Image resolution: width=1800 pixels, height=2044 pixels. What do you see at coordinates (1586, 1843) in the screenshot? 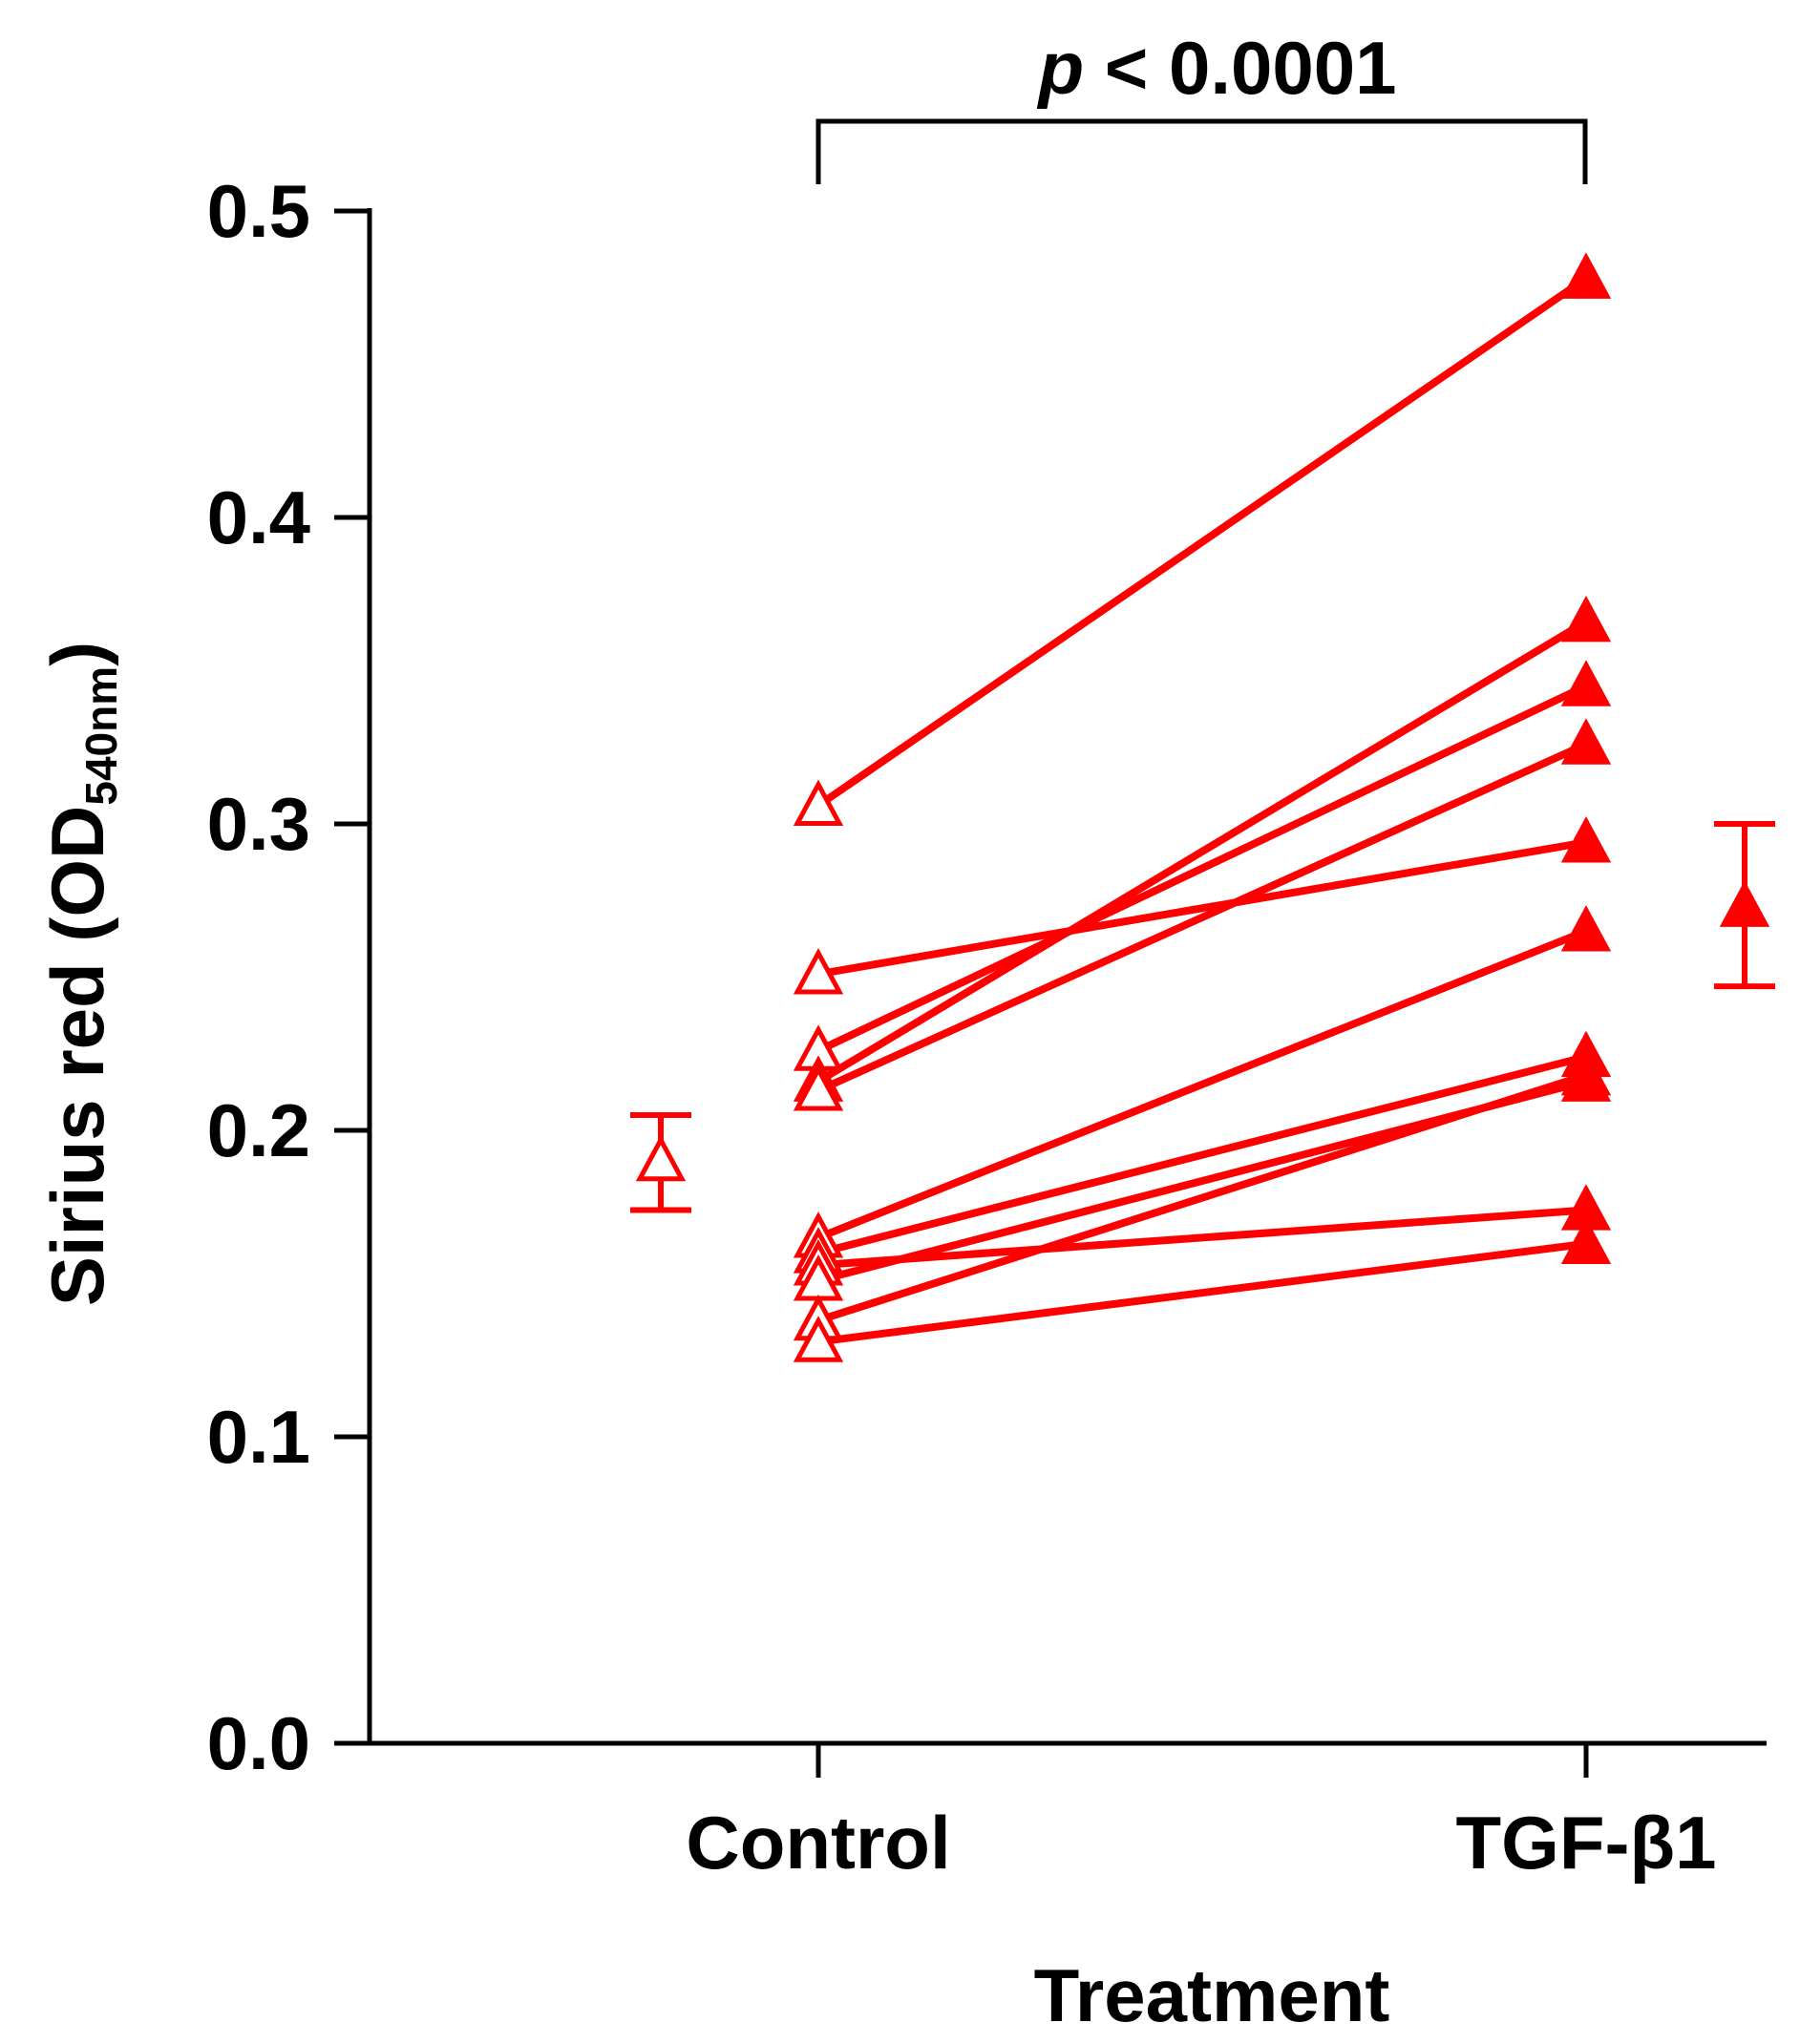
I see `x-tick-label: TGF-β1` at bounding box center [1586, 1843].